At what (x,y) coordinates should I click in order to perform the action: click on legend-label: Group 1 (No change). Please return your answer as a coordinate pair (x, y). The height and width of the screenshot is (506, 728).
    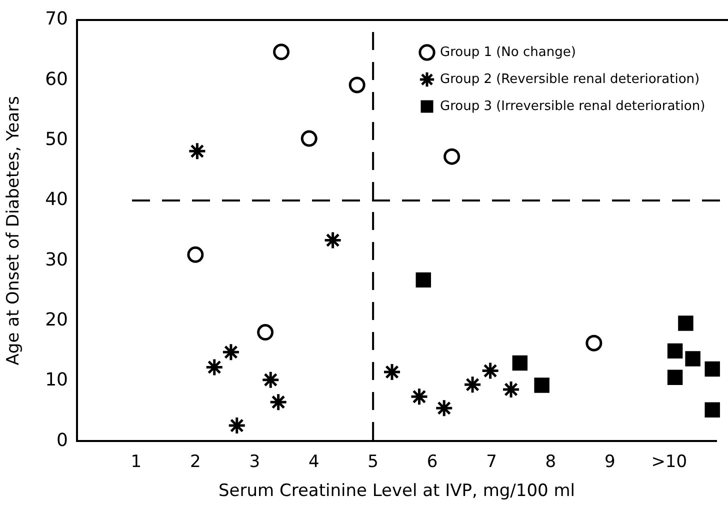
    Looking at the image, I should click on (508, 52).